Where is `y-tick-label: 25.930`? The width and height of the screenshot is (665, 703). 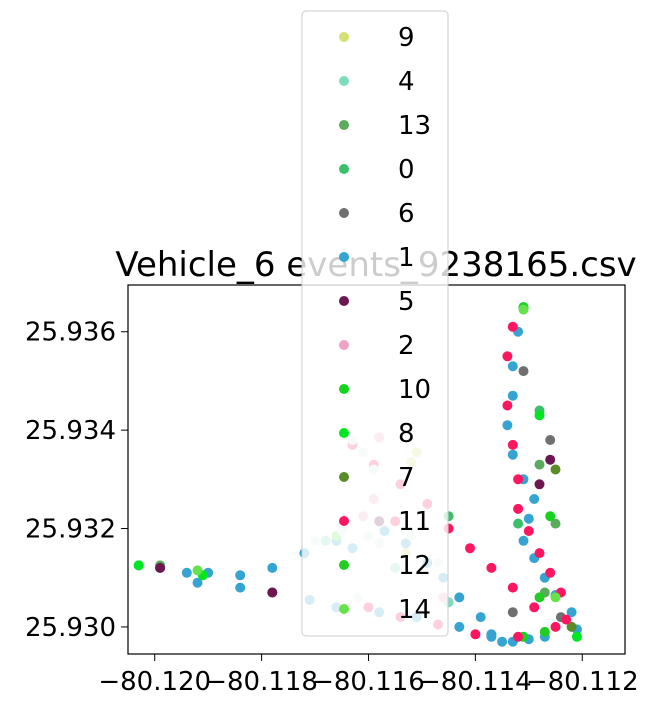
y-tick-label: 25.930 is located at coordinates (70, 628).